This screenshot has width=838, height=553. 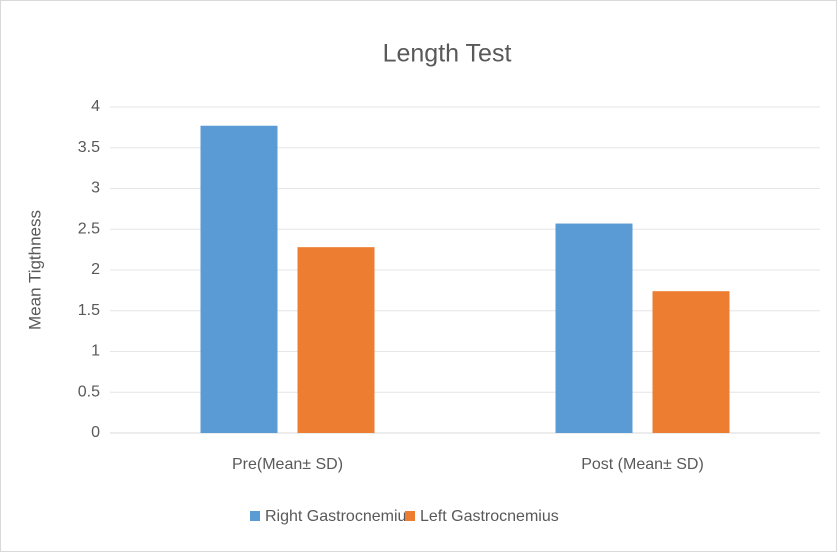 What do you see at coordinates (447, 54) in the screenshot?
I see `chart-title: Length Test` at bounding box center [447, 54].